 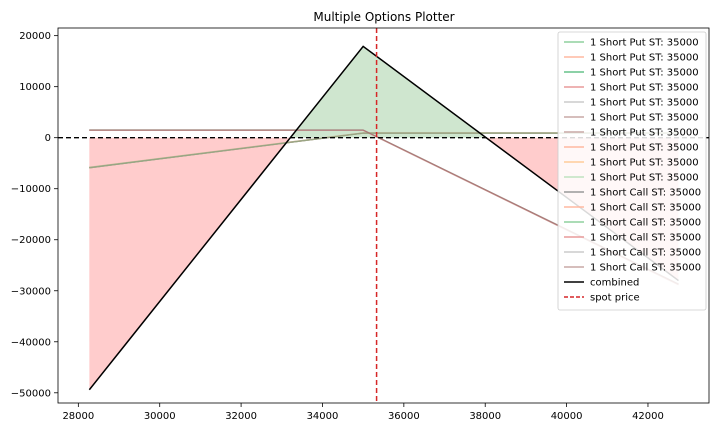 What do you see at coordinates (78, 416) in the screenshot?
I see `x-tick-label: 28000` at bounding box center [78, 416].